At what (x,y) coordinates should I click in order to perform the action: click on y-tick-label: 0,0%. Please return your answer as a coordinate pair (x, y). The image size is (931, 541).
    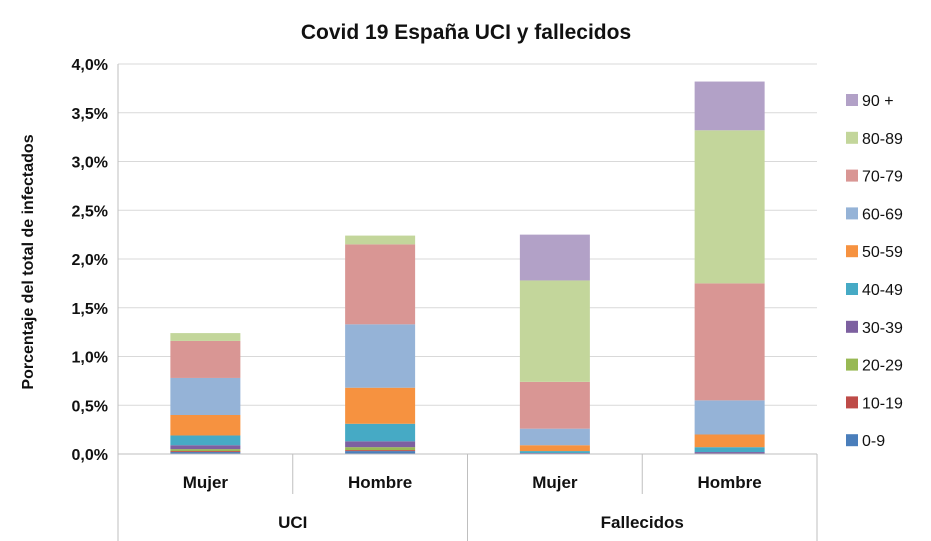
    Looking at the image, I should click on (90, 455).